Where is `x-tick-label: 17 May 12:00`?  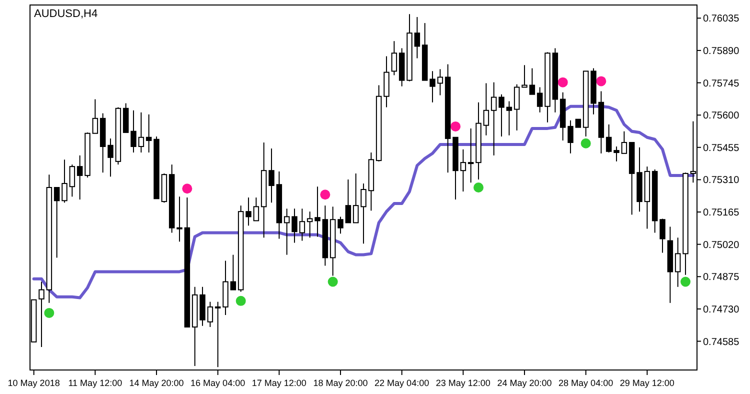 x-tick-label: 17 May 12:00 is located at coordinates (279, 383).